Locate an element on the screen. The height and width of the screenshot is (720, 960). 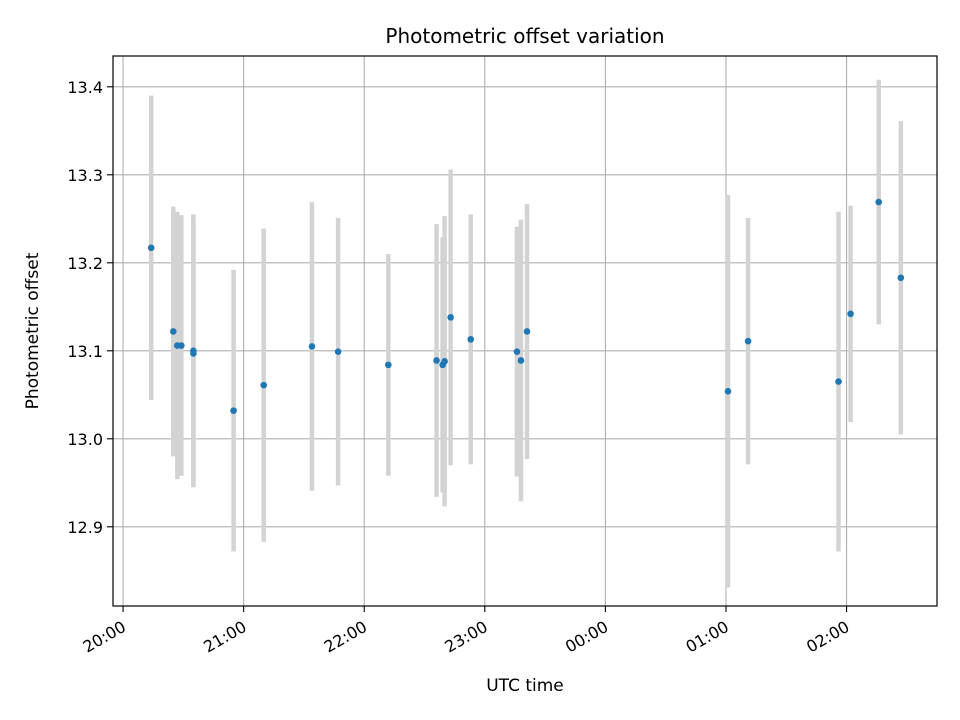
x-tick-label: 22:00 is located at coordinates (345, 637).